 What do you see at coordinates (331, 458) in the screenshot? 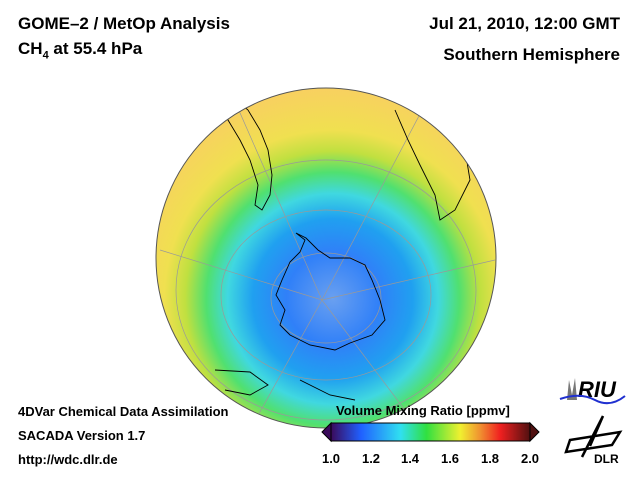
I see `colorbar-tick: 1.0` at bounding box center [331, 458].